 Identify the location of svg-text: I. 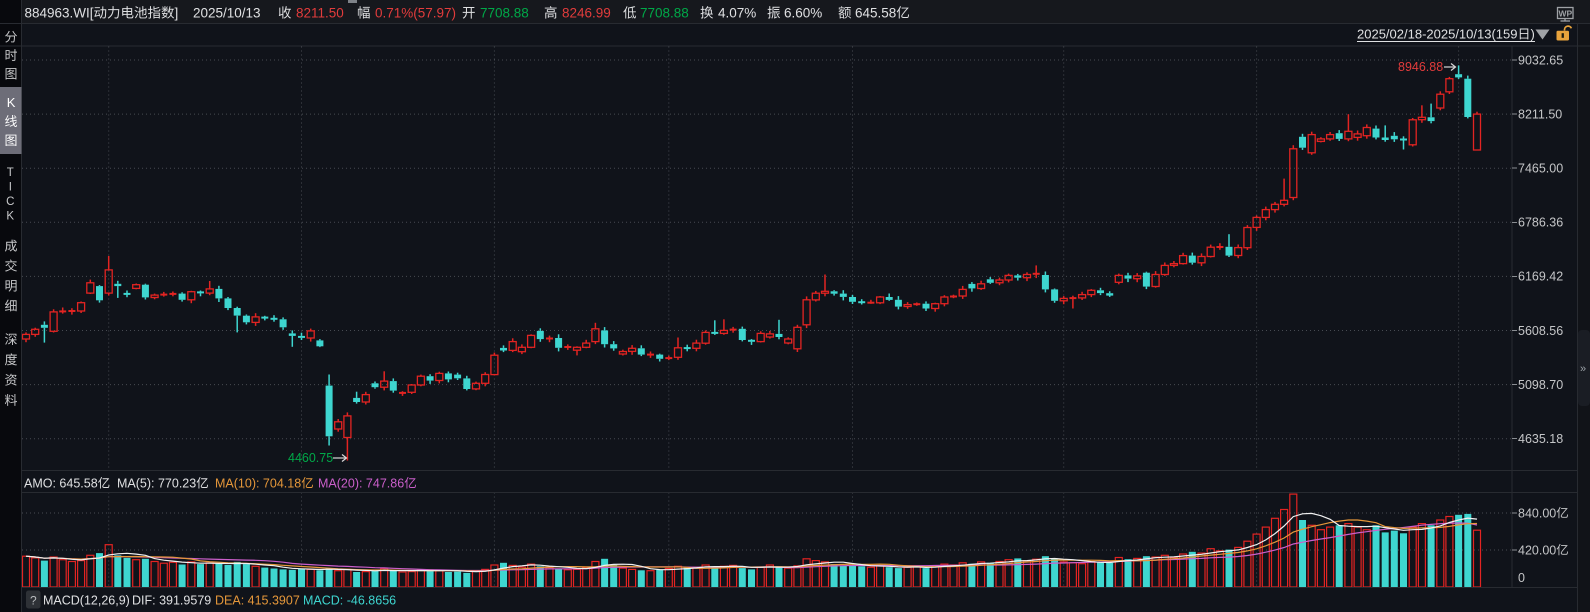
(10, 188).